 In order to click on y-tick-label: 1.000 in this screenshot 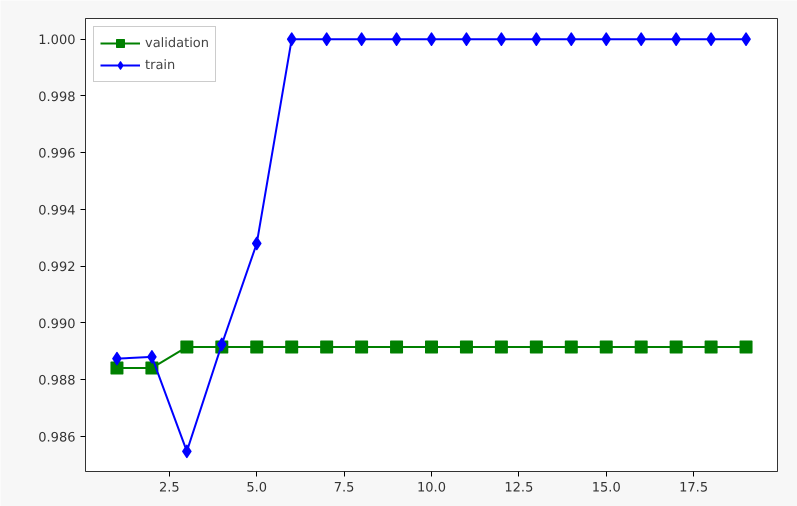, I will do `click(57, 40)`.